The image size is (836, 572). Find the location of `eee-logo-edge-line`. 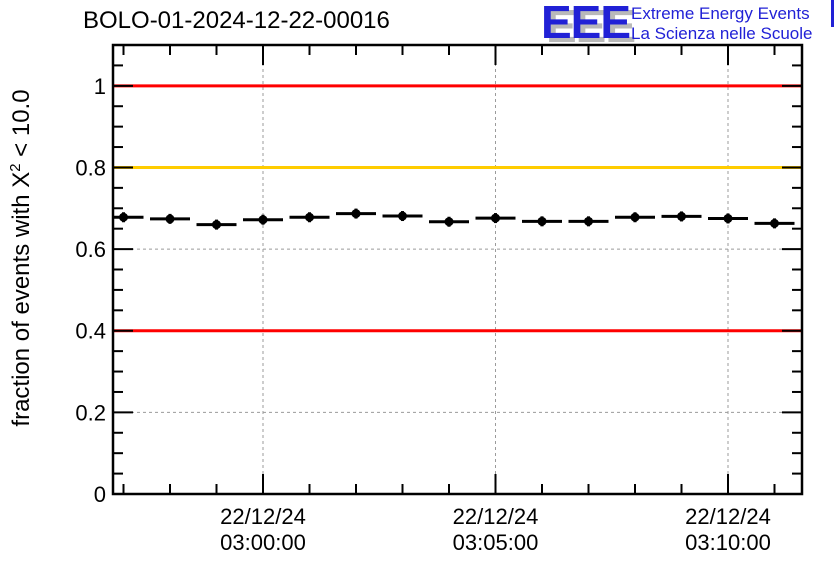

eee-logo-edge-line is located at coordinates (832, 13).